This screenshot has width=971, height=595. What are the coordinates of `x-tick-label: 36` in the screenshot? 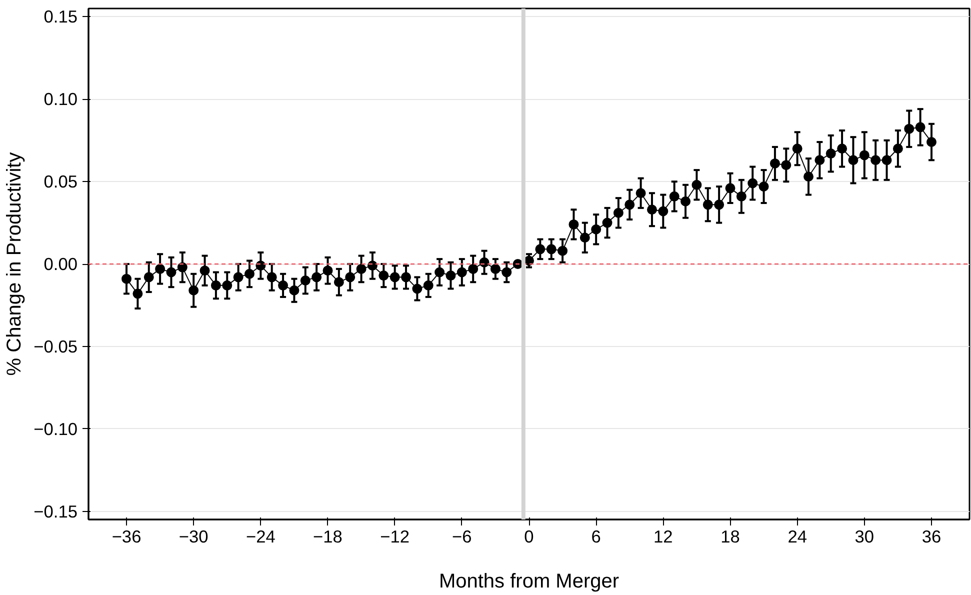 It's located at (932, 536).